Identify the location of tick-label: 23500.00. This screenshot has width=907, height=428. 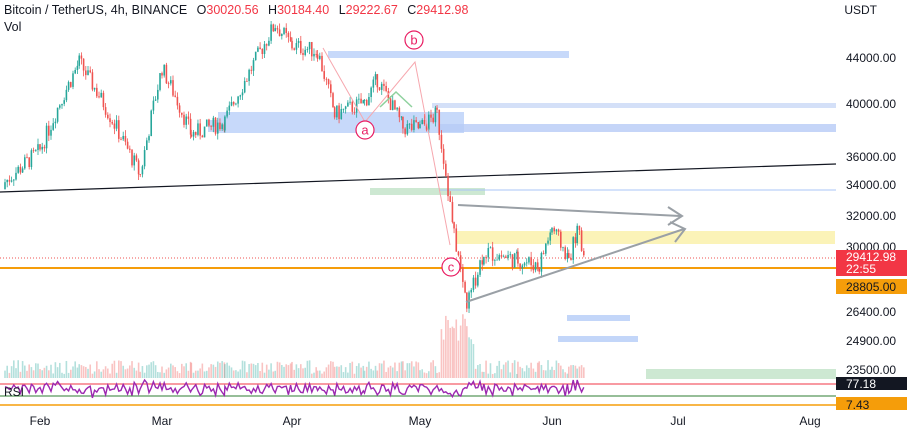
(871, 370).